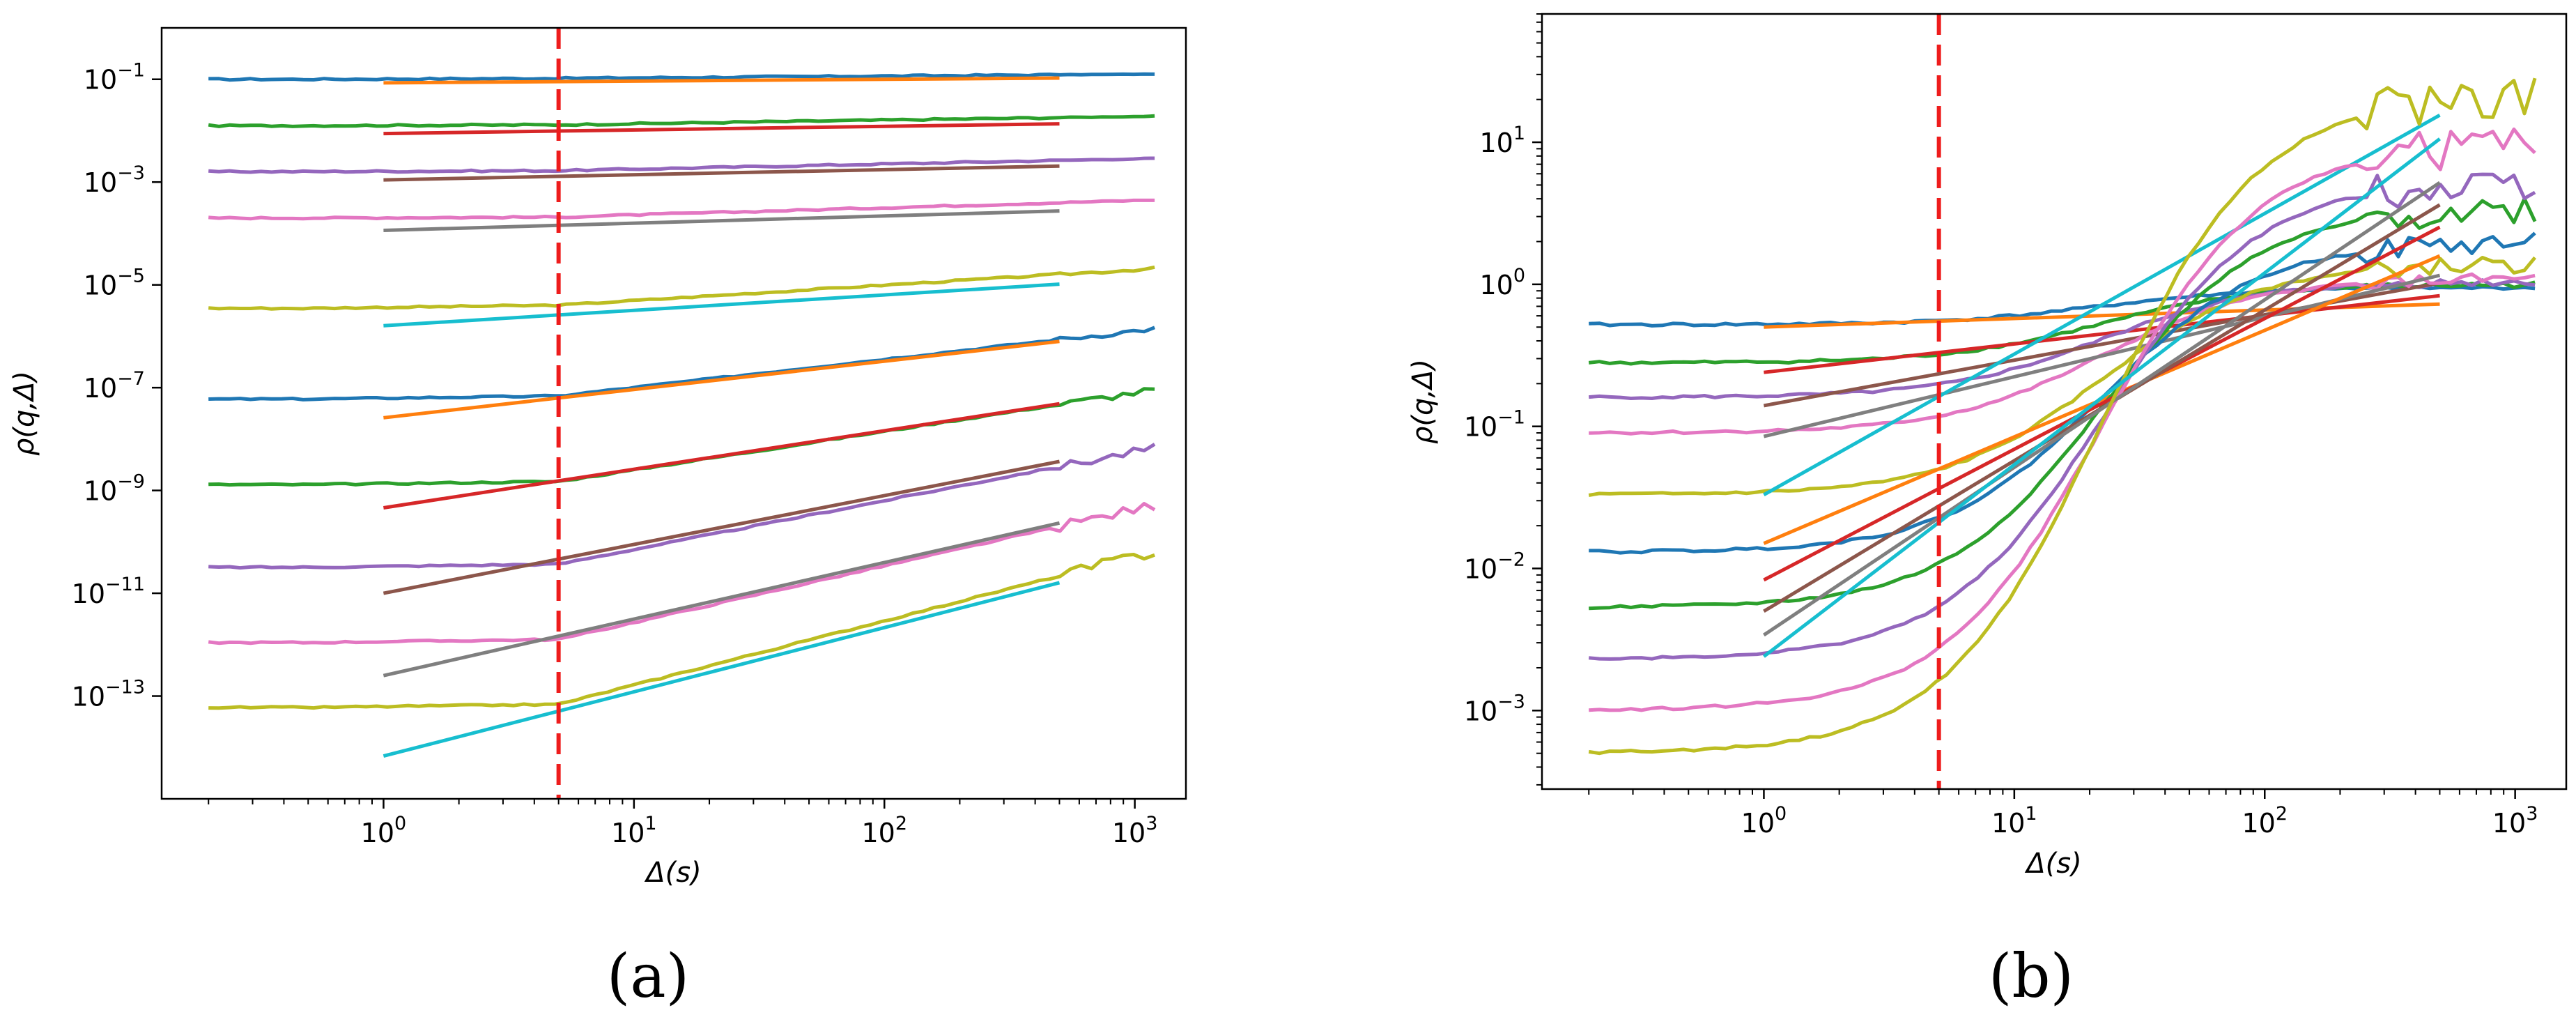 This screenshot has height=1024, width=2576. I want to click on panel-a-y-tick-label-3: 10⁻⁵, so click(114, 283).